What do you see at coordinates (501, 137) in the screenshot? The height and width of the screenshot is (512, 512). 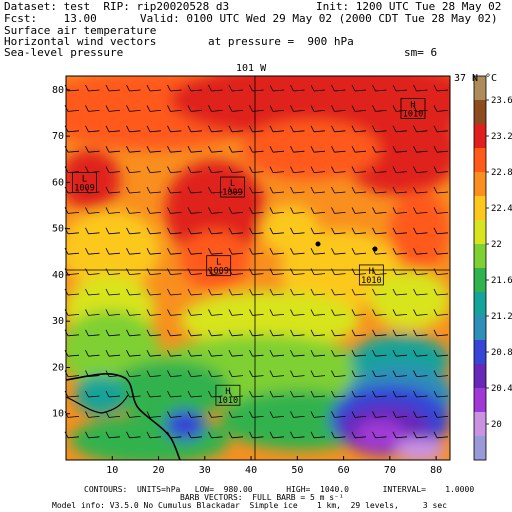 I see `colorbar-label: 23.2` at bounding box center [501, 137].